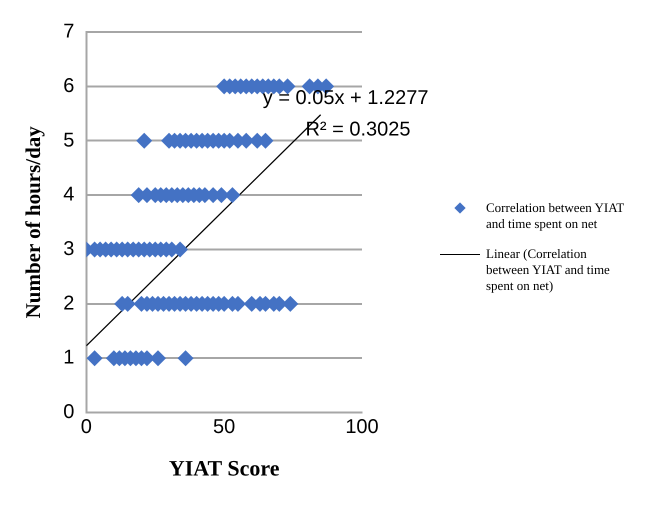 This screenshot has width=649, height=507. Describe the element at coordinates (68, 195) in the screenshot. I see `y-tick-label: 4` at that location.